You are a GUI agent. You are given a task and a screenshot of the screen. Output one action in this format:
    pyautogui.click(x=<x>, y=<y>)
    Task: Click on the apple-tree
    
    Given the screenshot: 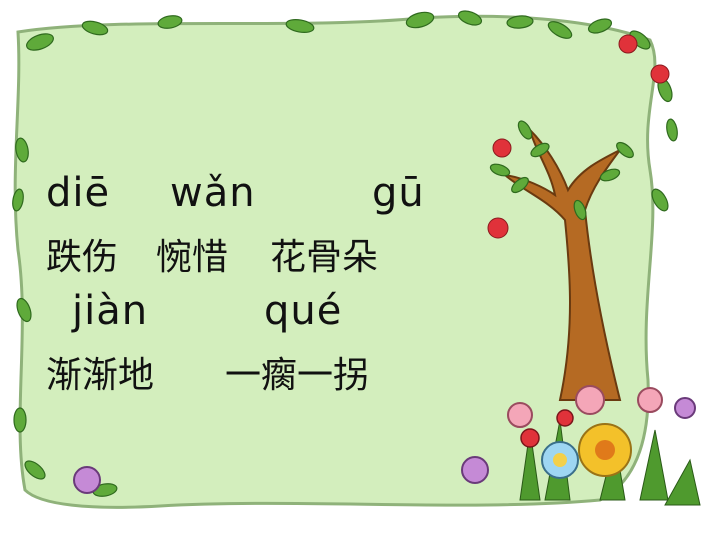 What is the action you would take?
    pyautogui.click(x=560, y=260)
    